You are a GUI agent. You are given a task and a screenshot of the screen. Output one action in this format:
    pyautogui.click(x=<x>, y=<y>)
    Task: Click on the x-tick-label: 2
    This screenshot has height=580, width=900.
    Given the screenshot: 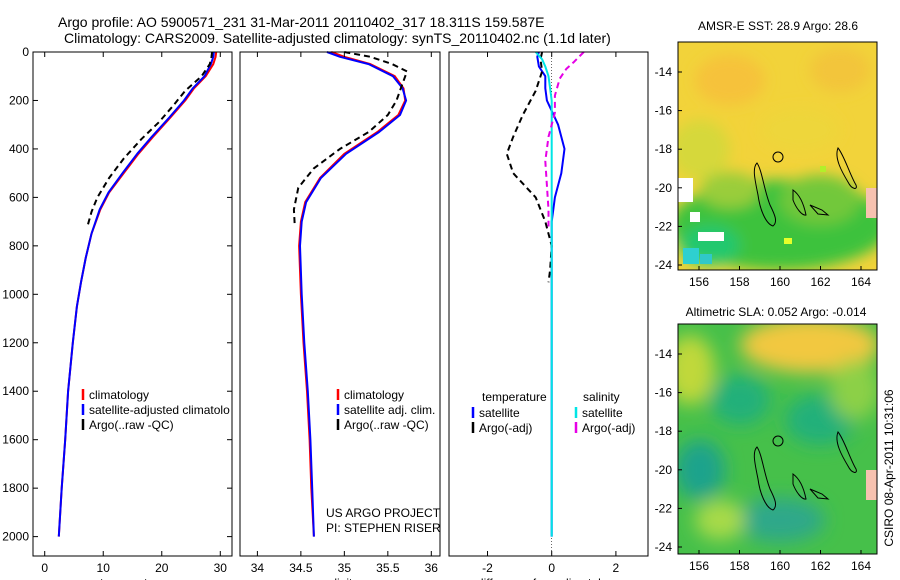 What is the action you would take?
    pyautogui.click(x=616, y=568)
    